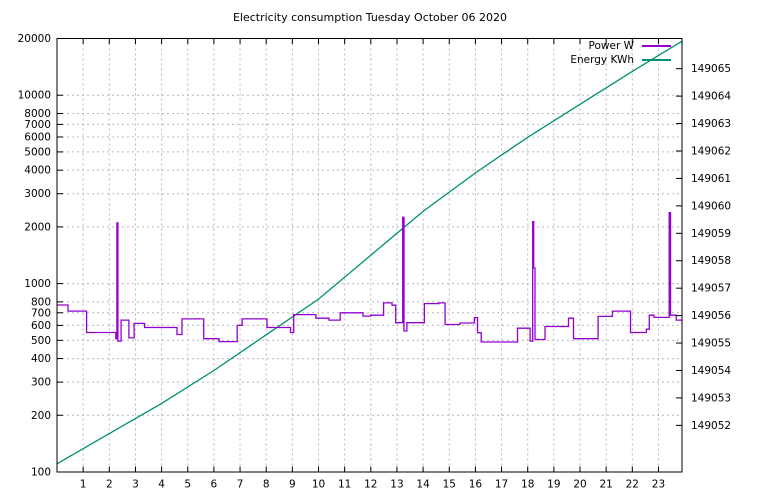  Describe the element at coordinates (711, 426) in the screenshot. I see `svg-text: 149052` at that location.